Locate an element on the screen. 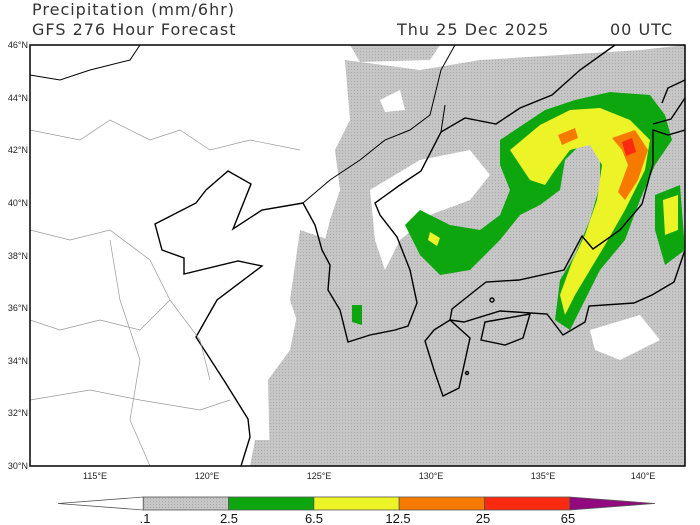 The height and width of the screenshot is (525, 700). precip-heavy is located at coordinates (553, 211).